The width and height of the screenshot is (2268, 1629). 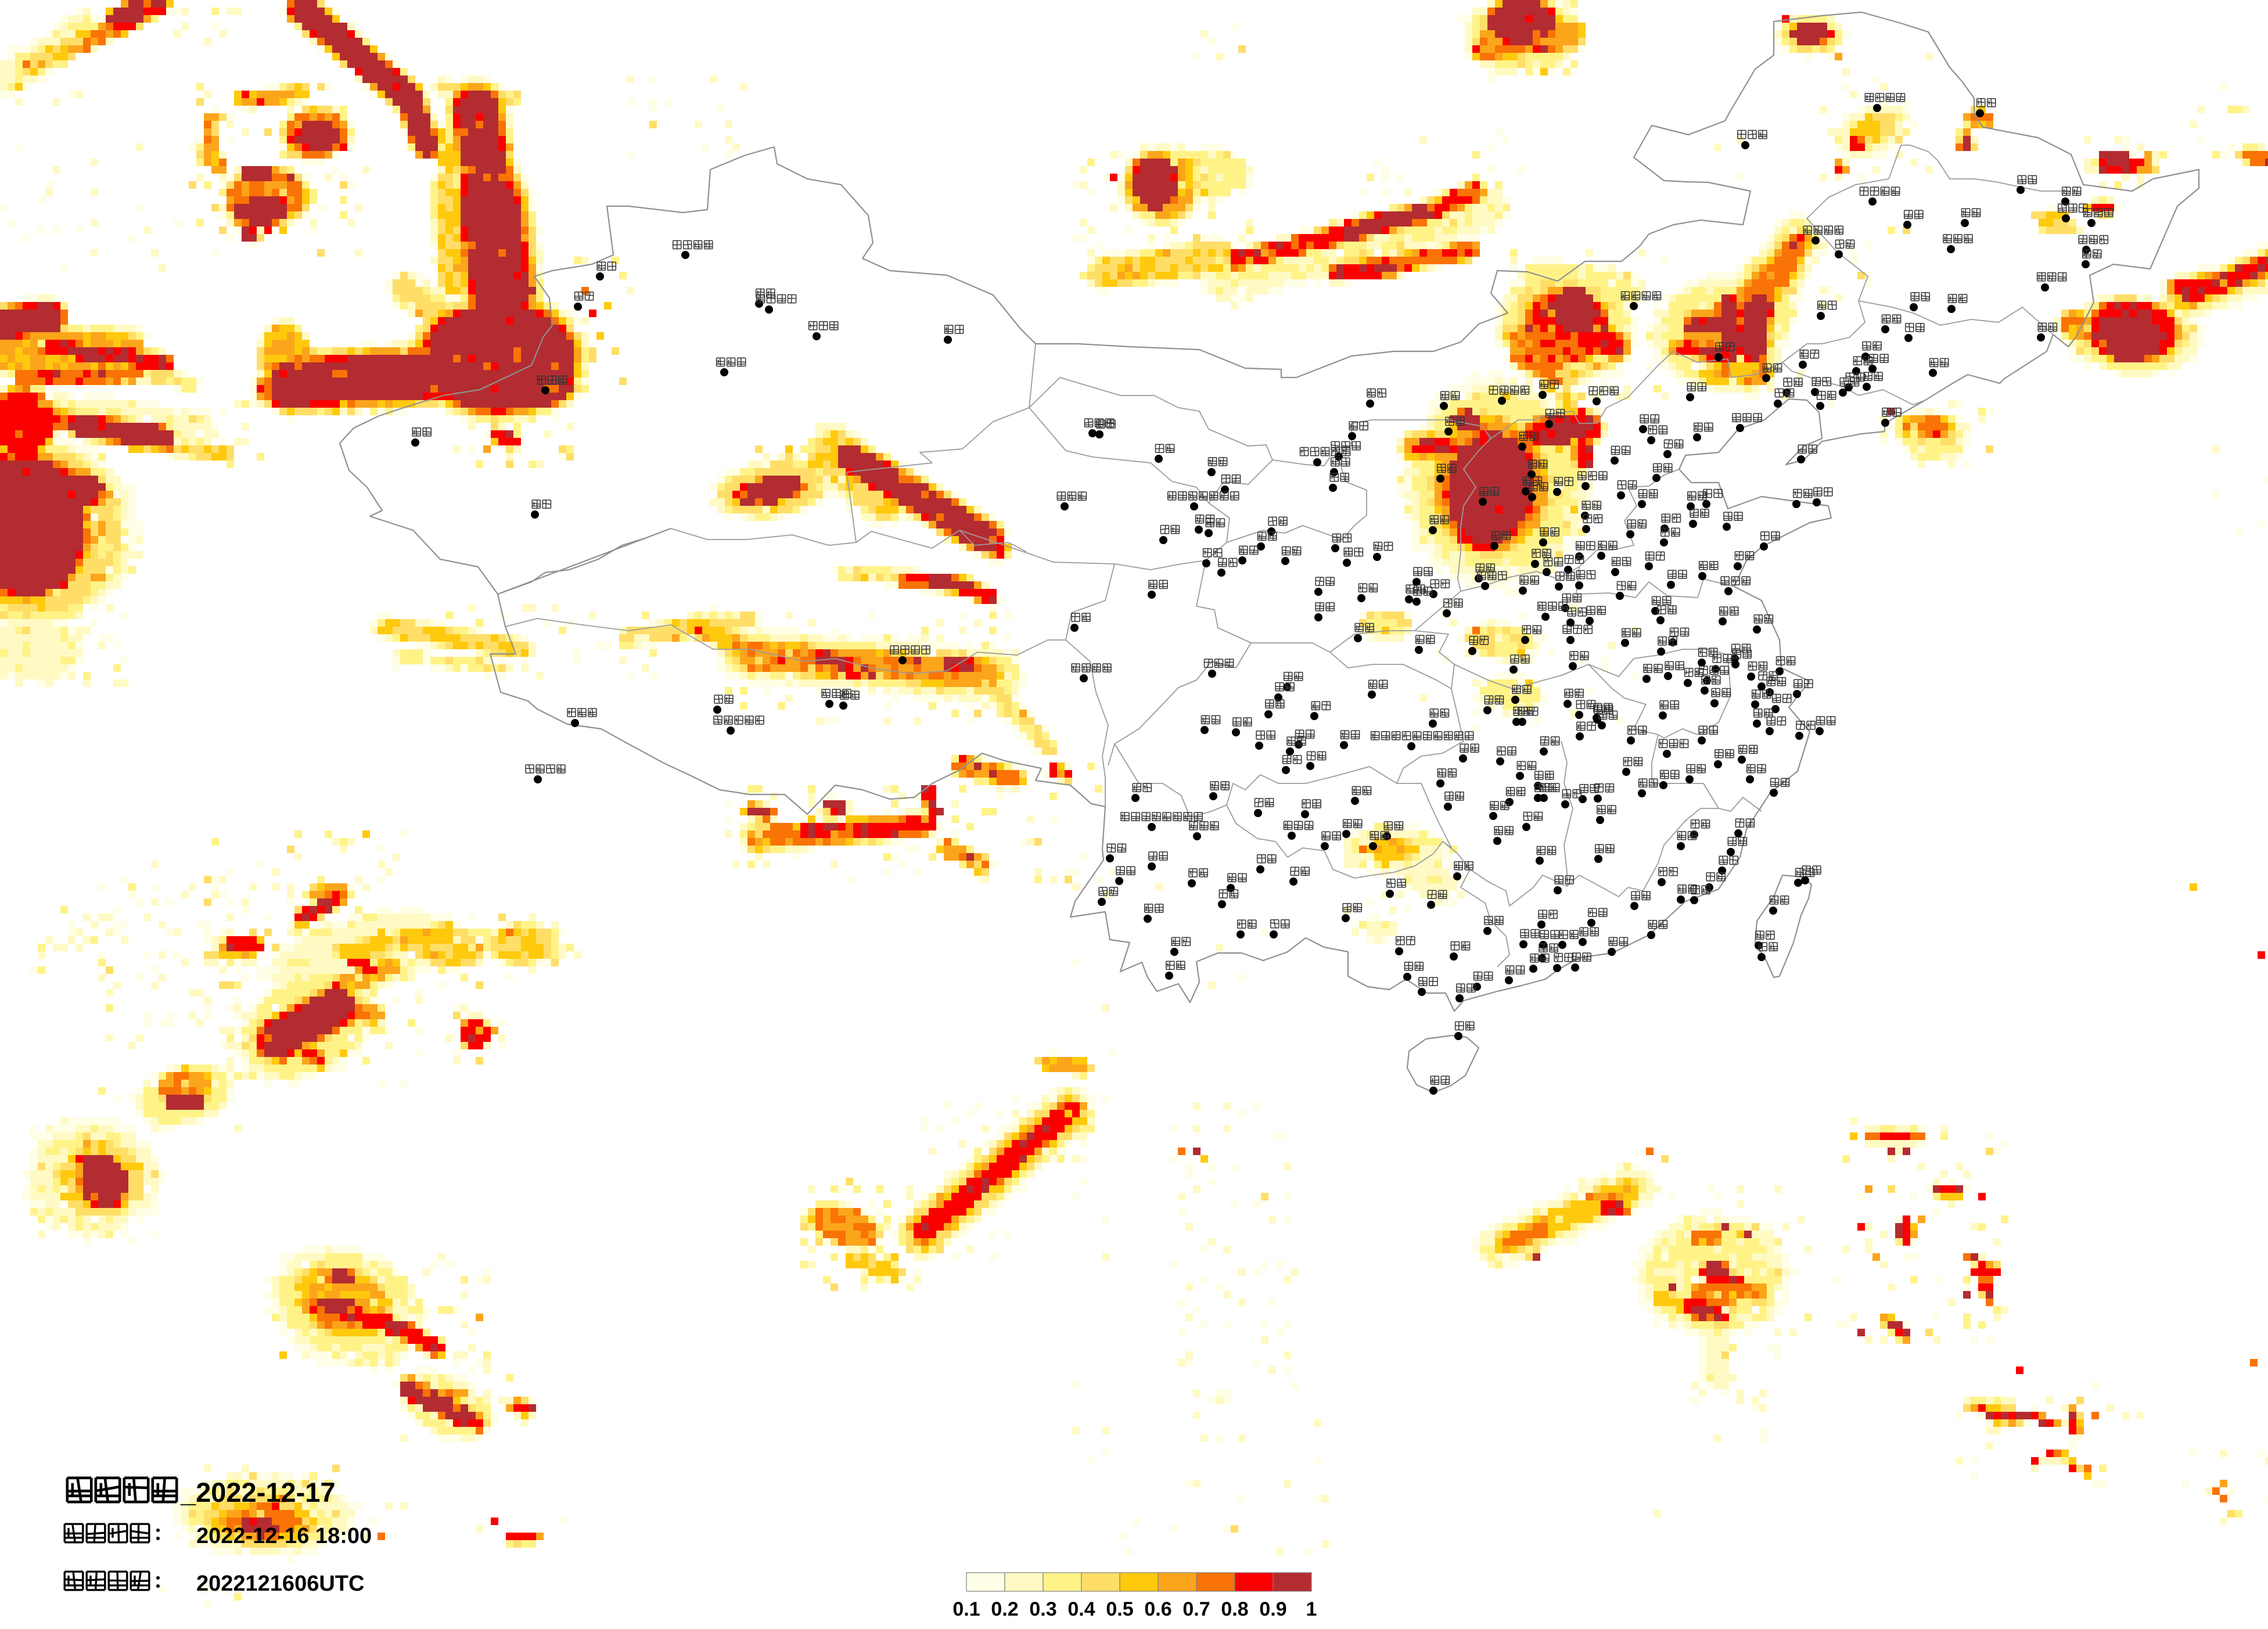 I want to click on svg-text: 1, so click(x=1311, y=1609).